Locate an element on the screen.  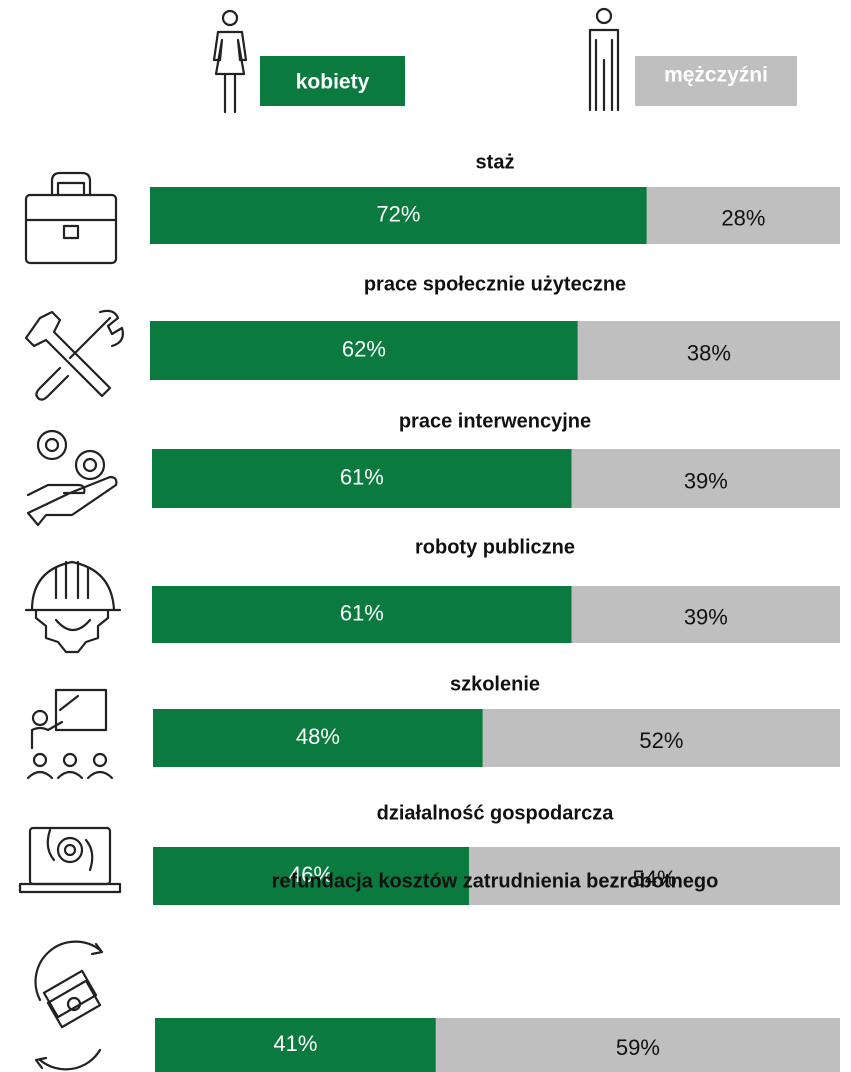
legend-label: kobiety is located at coordinates (333, 82).